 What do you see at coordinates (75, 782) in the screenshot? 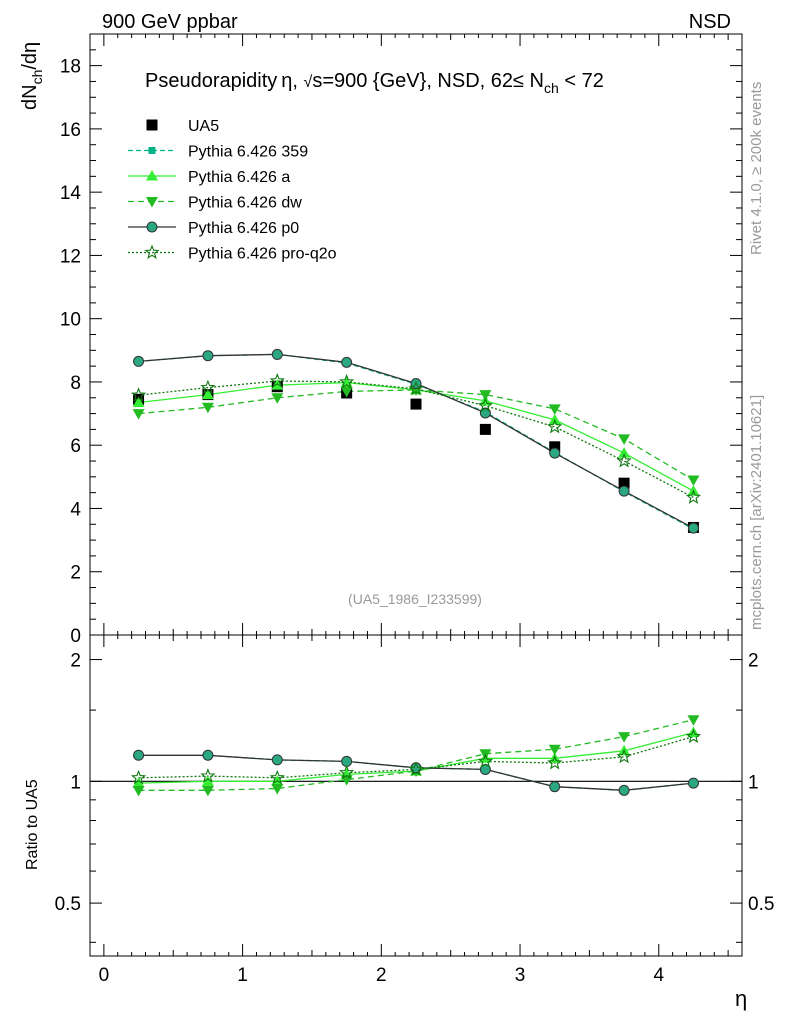
I see `ratio-y-tick-label: 1` at bounding box center [75, 782].